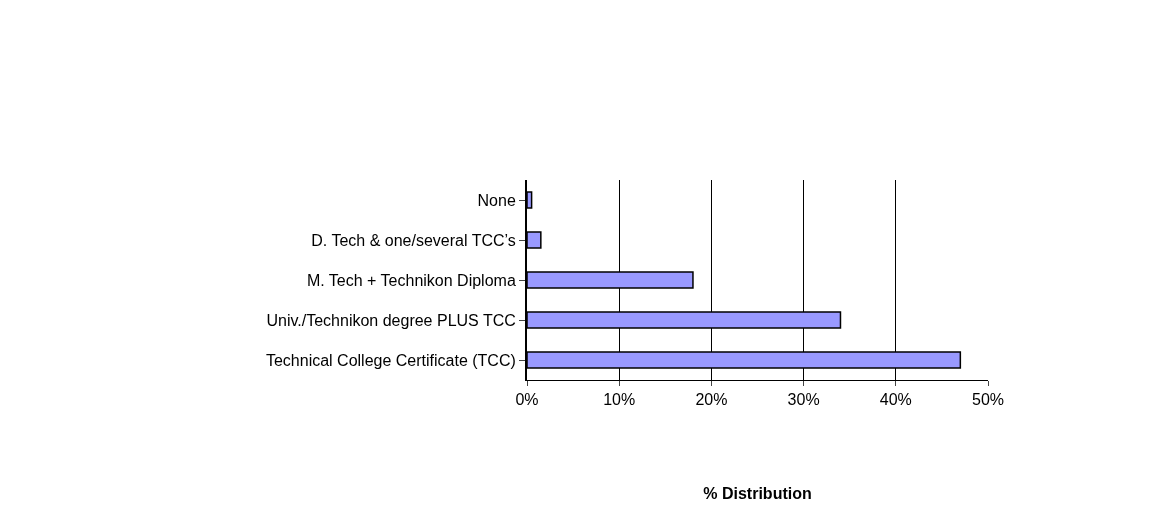 The width and height of the screenshot is (1160, 509). Describe the element at coordinates (988, 400) in the screenshot. I see `x-tick-label: 50%` at that location.